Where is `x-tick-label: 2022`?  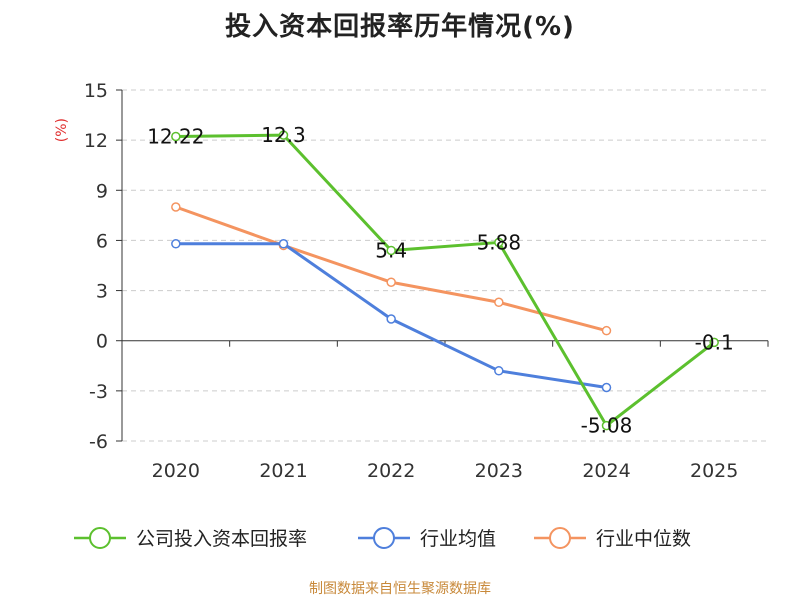 x-tick-label: 2022 is located at coordinates (391, 471).